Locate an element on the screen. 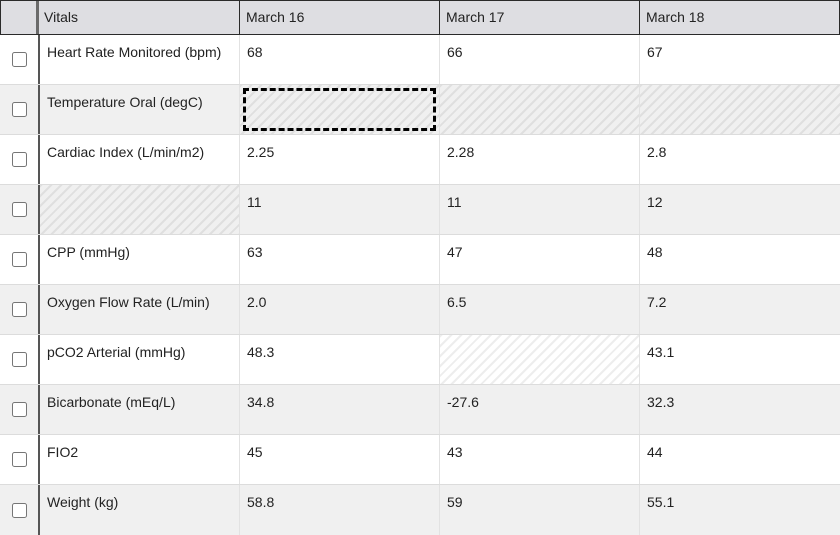  value-cell: 2.25 is located at coordinates (340, 159).